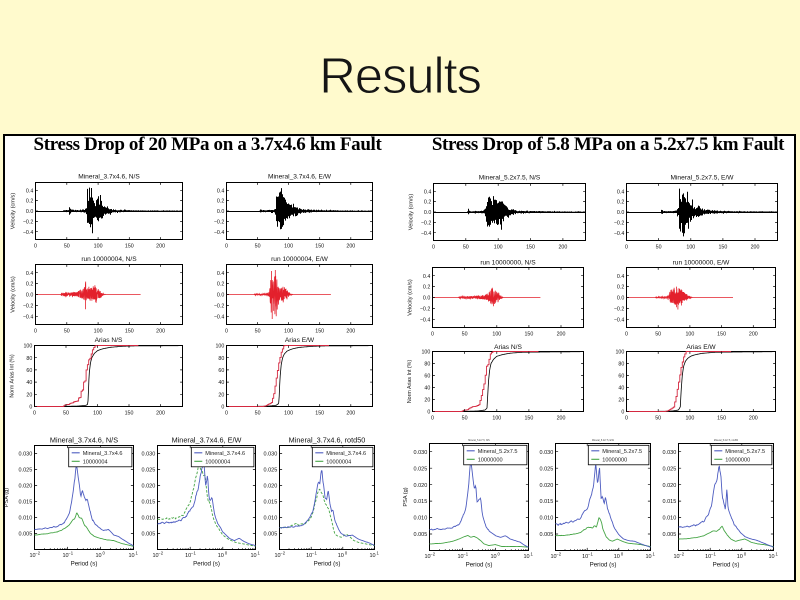 This screenshot has height=600, width=800. I want to click on svg-text: Arias E/W, so click(701, 347).